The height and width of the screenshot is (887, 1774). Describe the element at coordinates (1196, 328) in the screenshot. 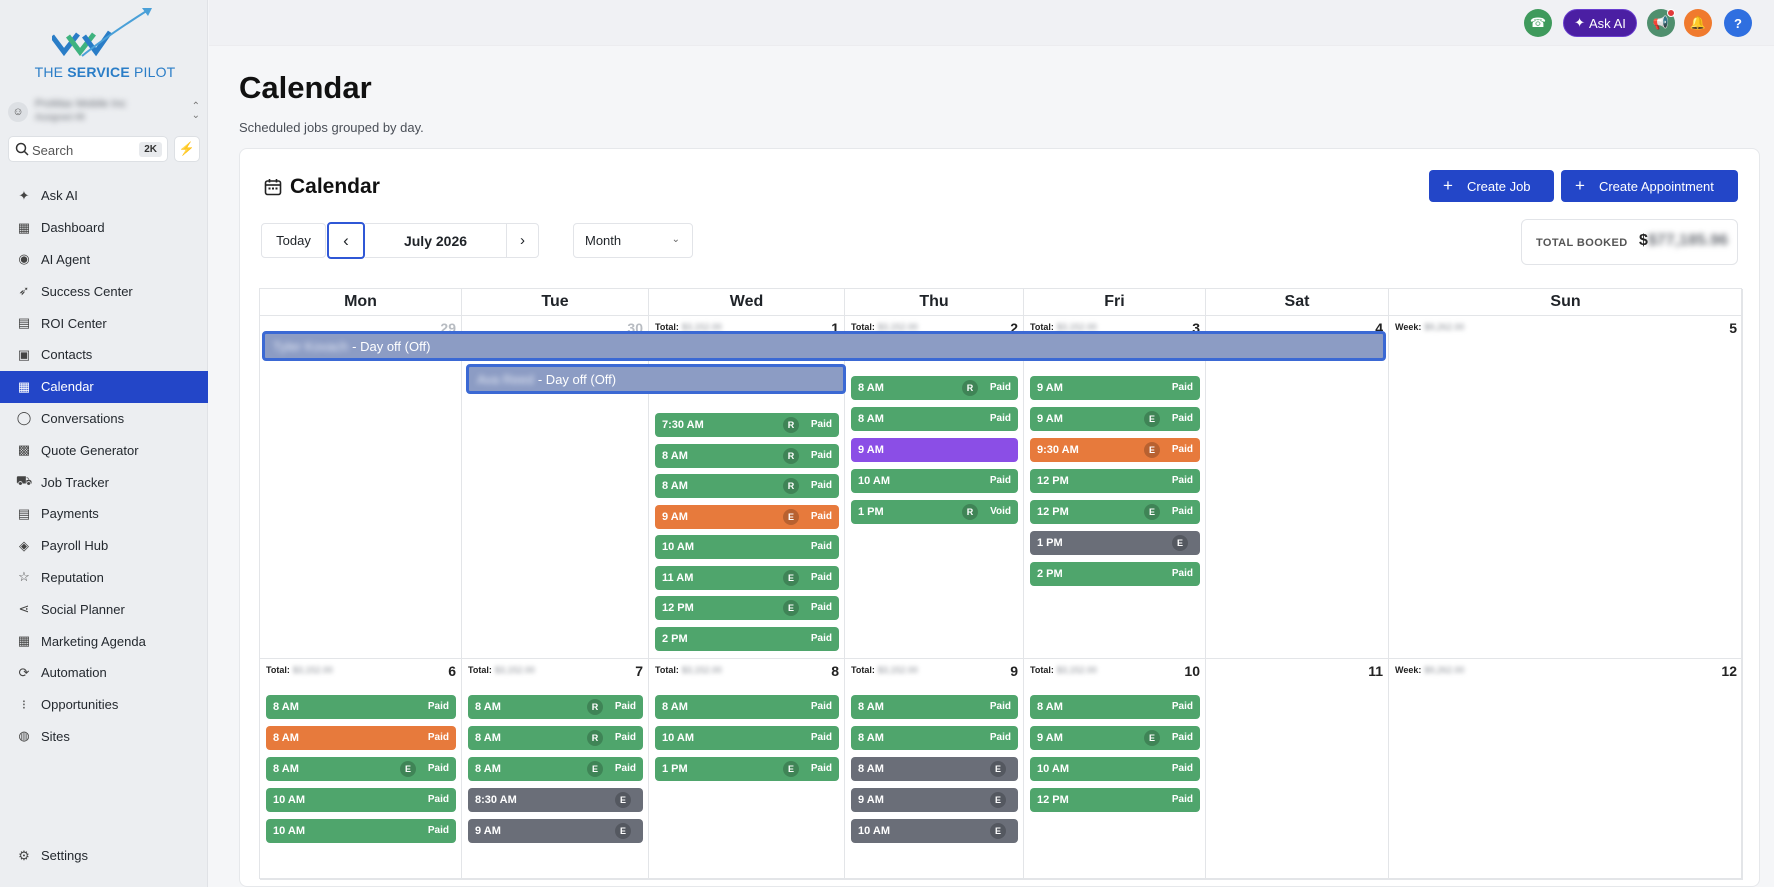

I see `day-number: 3` at that location.